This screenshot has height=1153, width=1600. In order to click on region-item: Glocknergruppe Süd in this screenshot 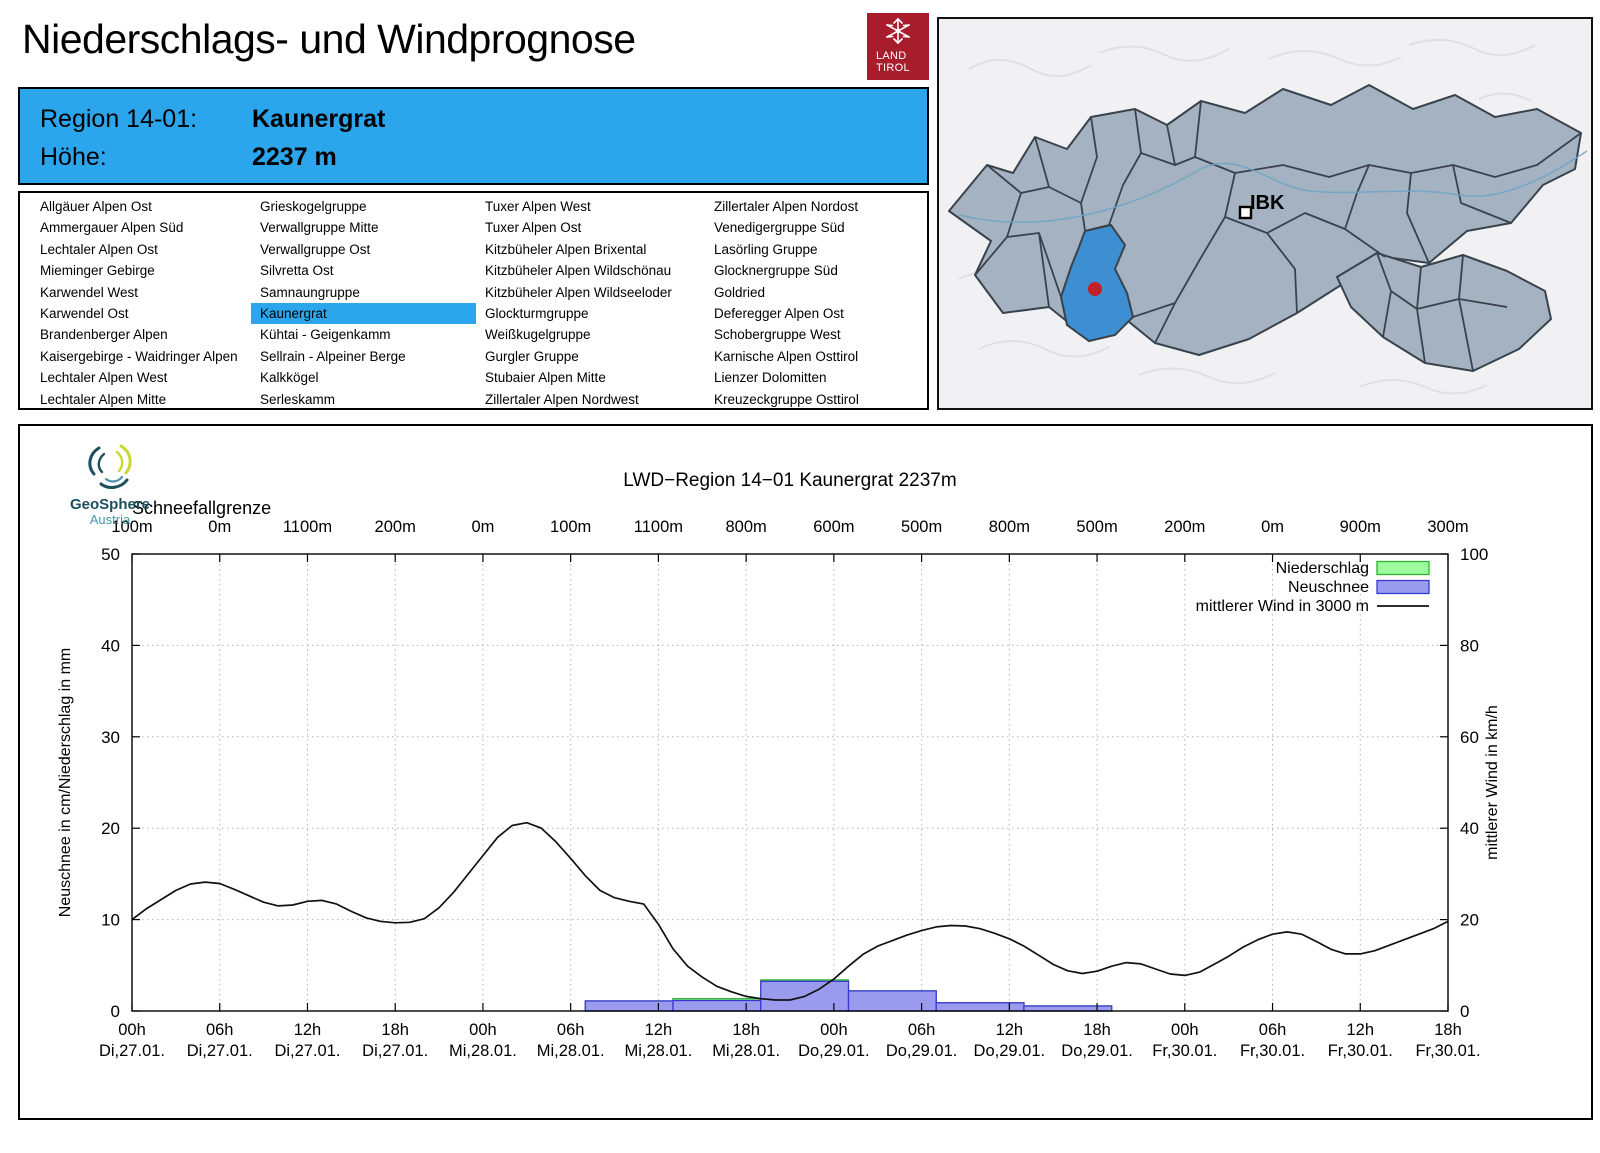, I will do `click(776, 271)`.